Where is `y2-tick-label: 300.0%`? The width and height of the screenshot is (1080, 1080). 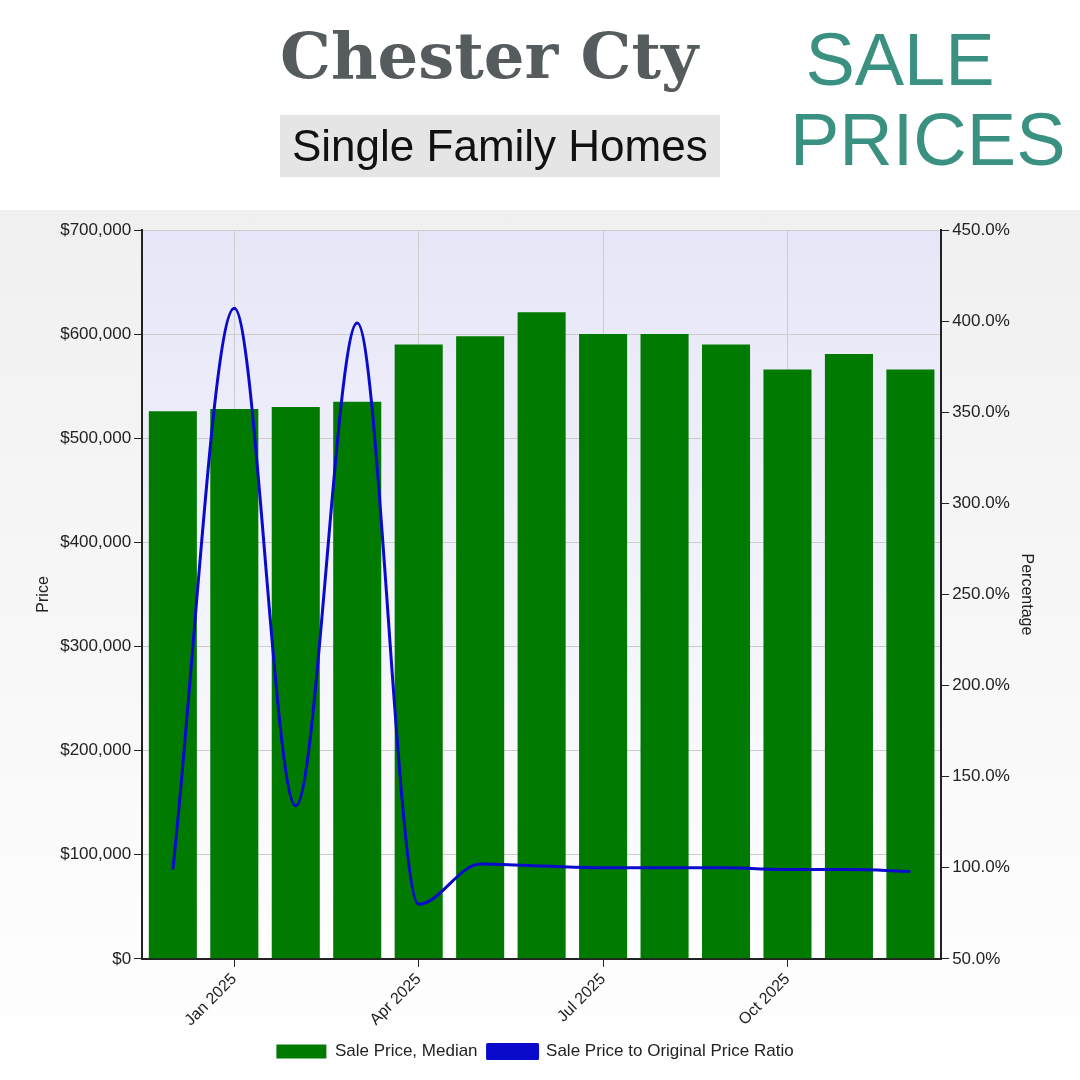
y2-tick-label: 300.0% is located at coordinates (981, 503).